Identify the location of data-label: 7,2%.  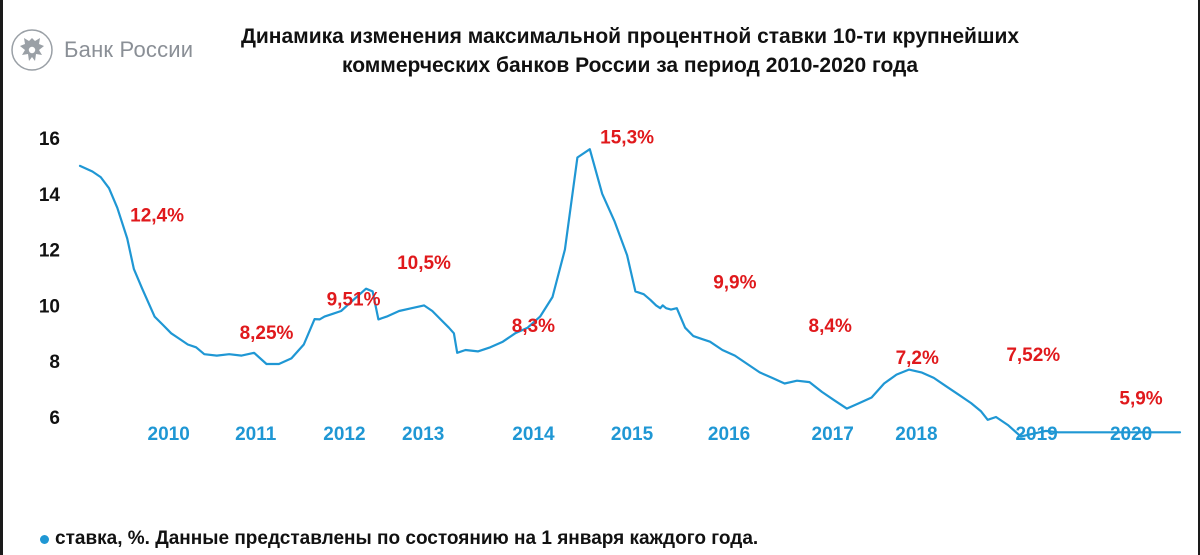
(917, 358).